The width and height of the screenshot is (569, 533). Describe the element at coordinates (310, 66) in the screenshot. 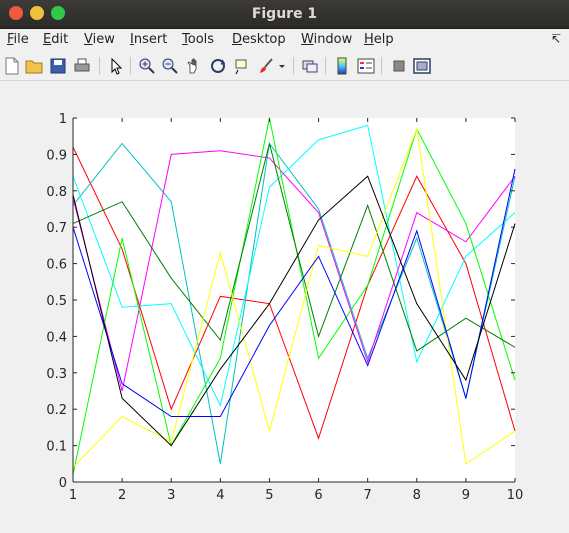

I see `link-plot-icon` at that location.